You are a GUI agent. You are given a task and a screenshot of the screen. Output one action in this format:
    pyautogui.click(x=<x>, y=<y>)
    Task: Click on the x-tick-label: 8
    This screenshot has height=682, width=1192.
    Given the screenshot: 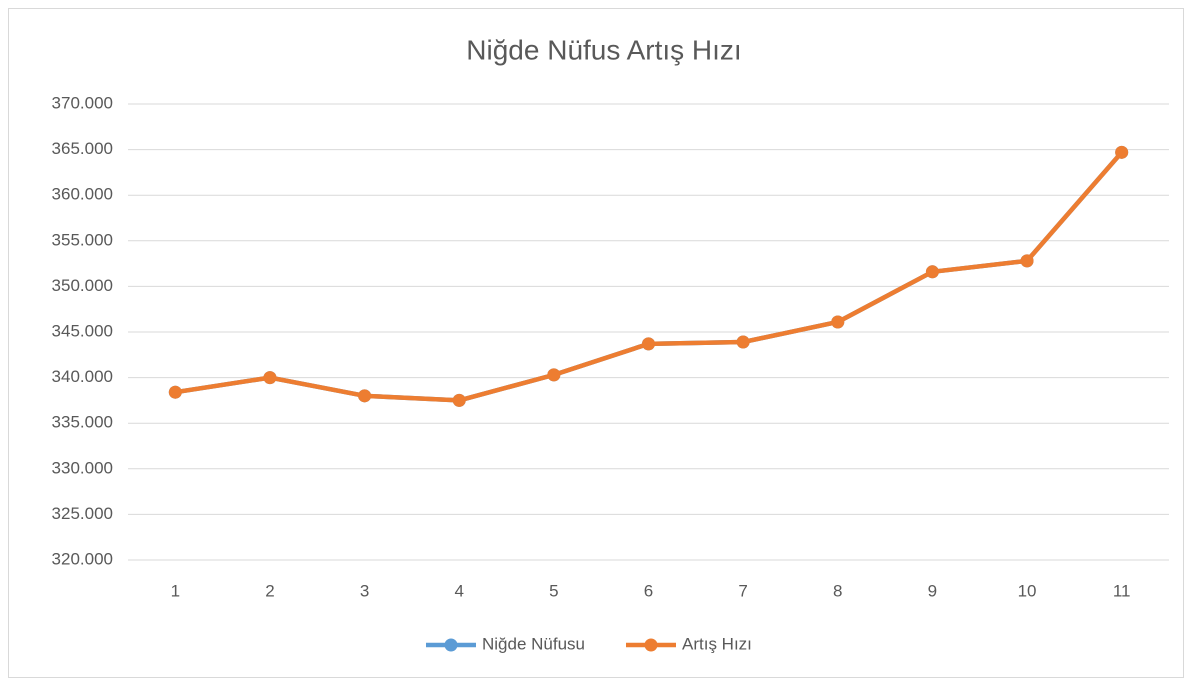 What is the action you would take?
    pyautogui.click(x=837, y=590)
    